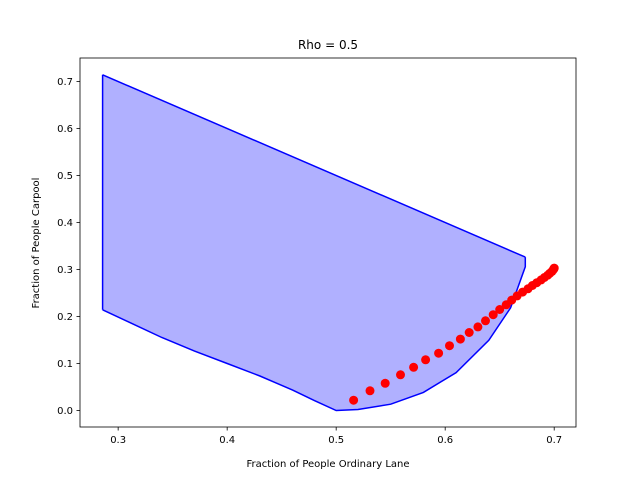  Describe the element at coordinates (554, 440) in the screenshot. I see `x-tick-label: 0.7` at that location.